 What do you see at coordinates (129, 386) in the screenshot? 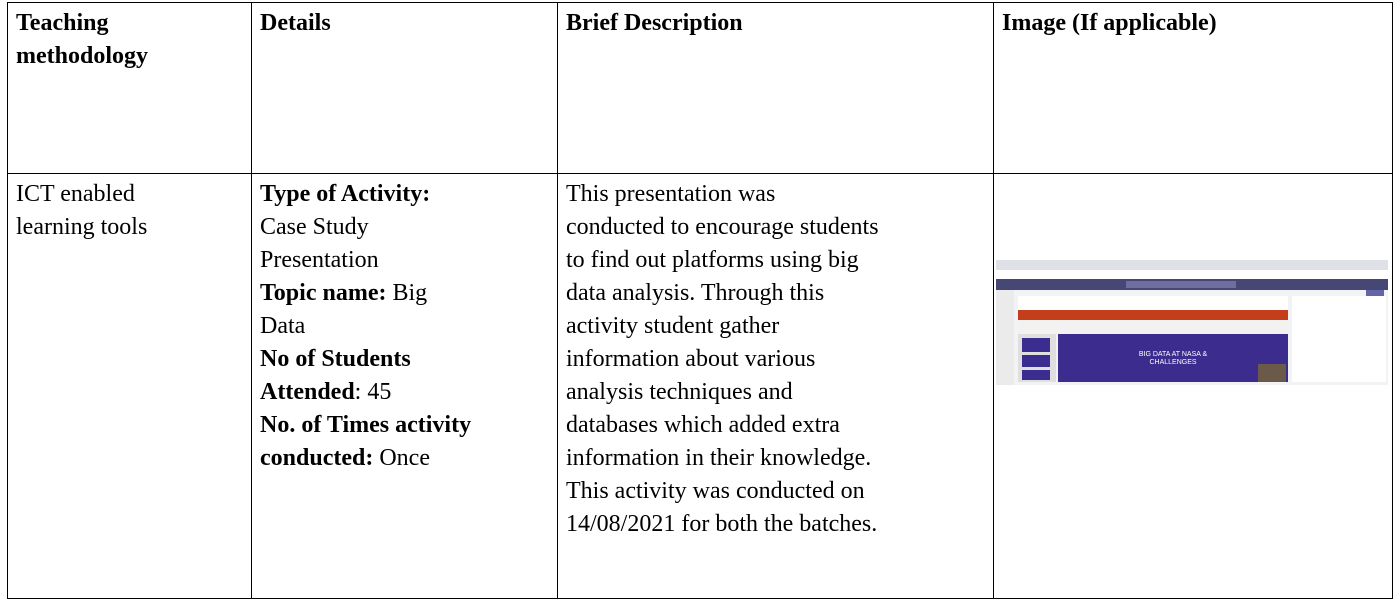
I see `methodology-cell: ICT enabled learning tools` at bounding box center [129, 386].